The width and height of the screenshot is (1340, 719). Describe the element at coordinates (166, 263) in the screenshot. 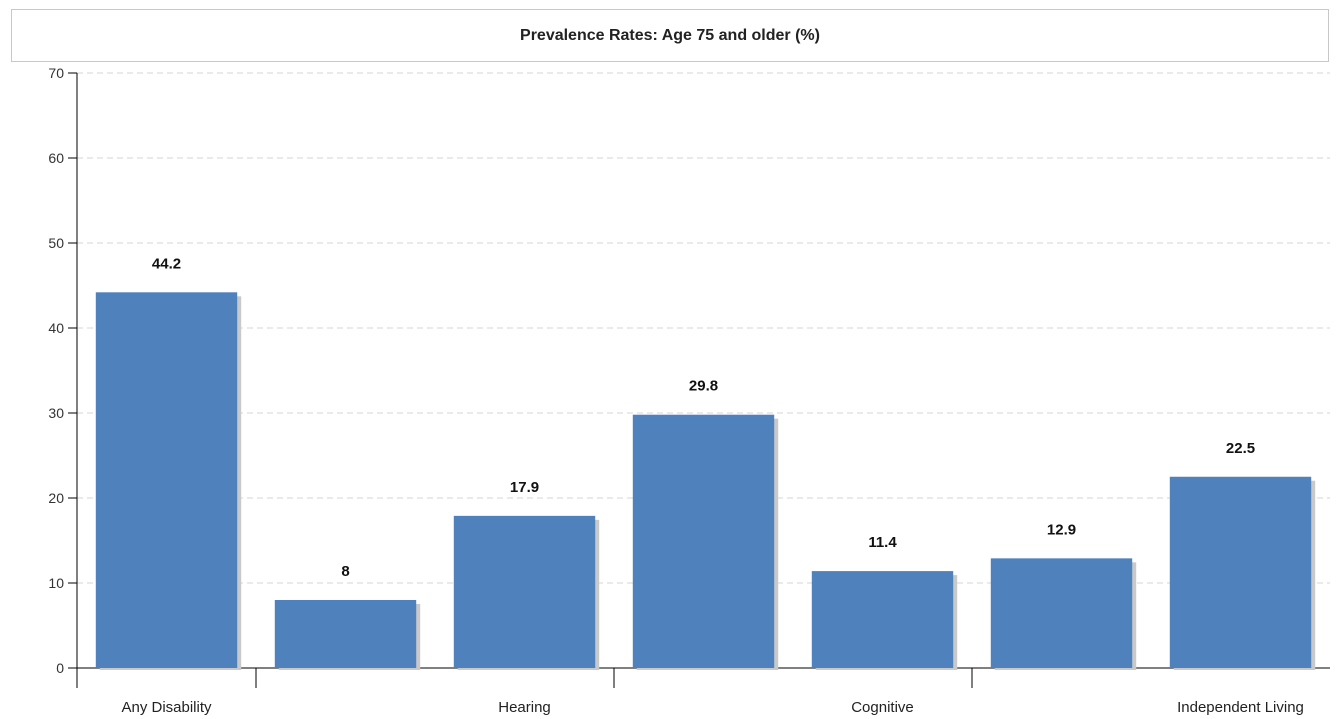

I see `data-label: 44.2` at that location.